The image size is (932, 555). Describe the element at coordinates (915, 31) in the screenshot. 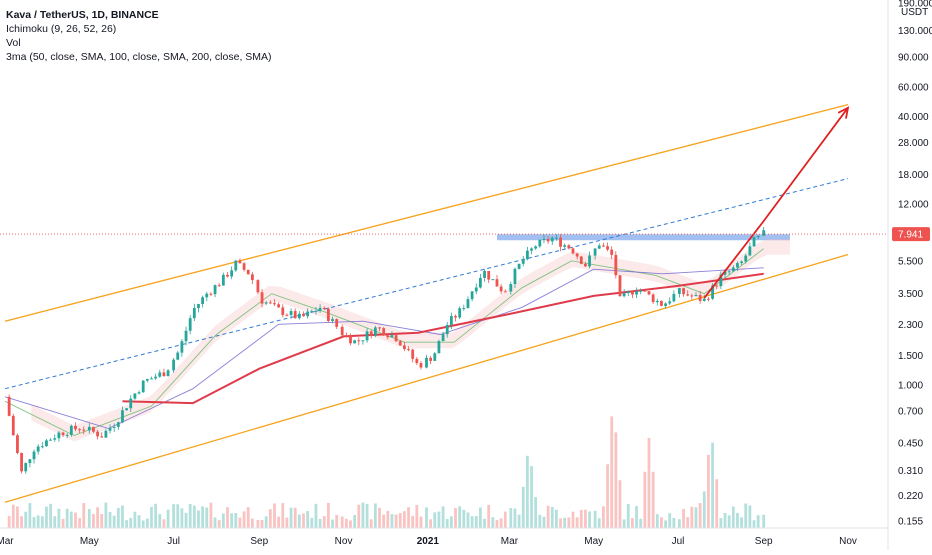

I see `price-tick-label: 130.000` at that location.